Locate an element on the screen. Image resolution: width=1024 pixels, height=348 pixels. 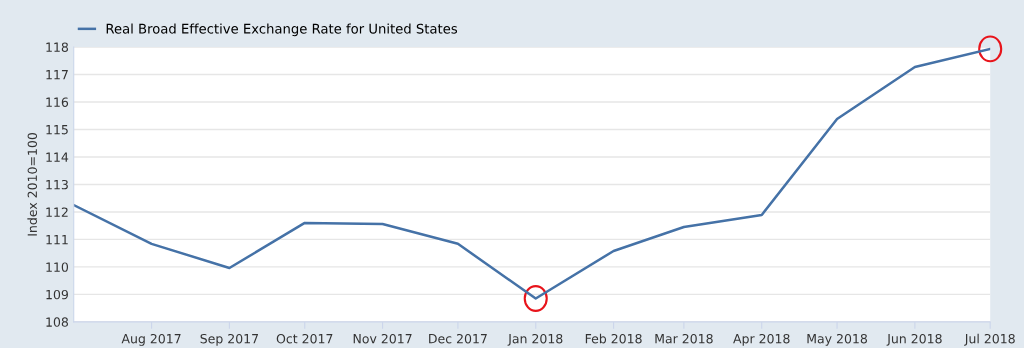
y-tick-label: 118 is located at coordinates (57, 47).